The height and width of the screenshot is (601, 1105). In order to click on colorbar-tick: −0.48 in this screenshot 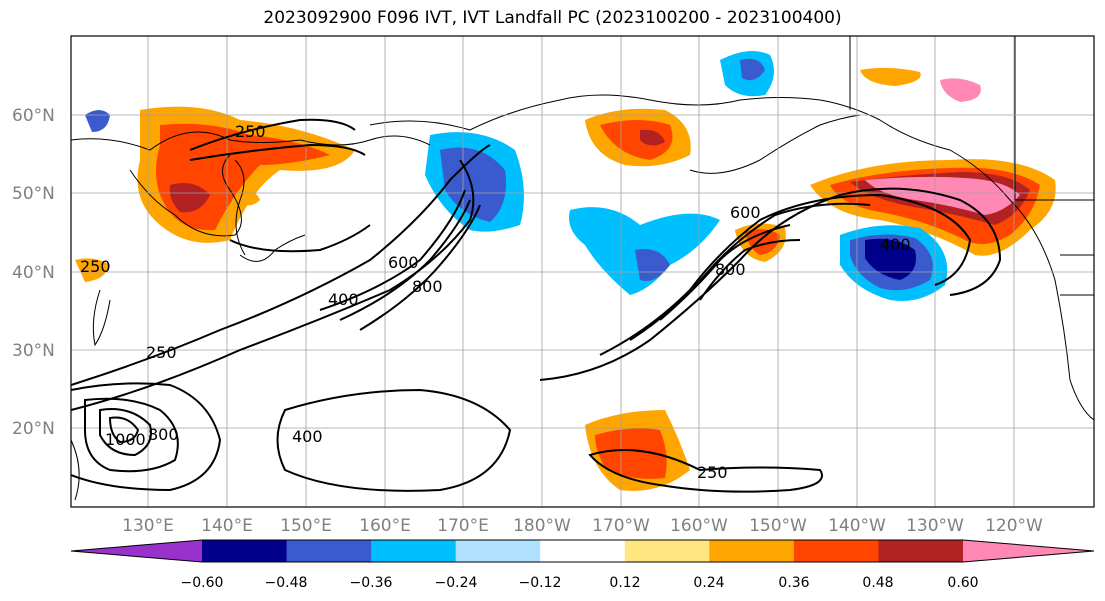, I will do `click(286, 583)`.